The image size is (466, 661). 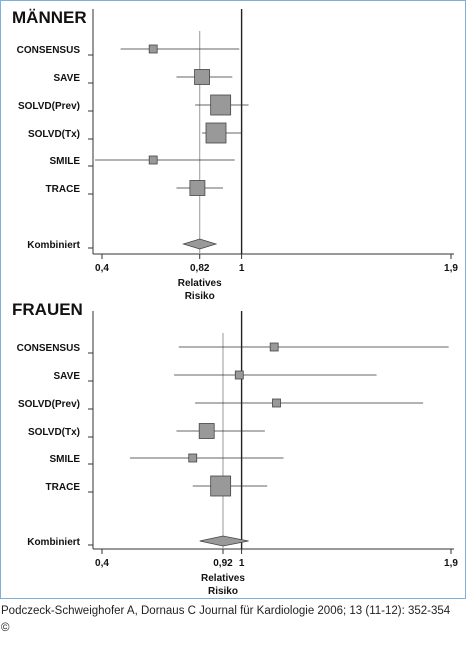 I want to click on x-tick-label: 0,82, so click(x=200, y=268).